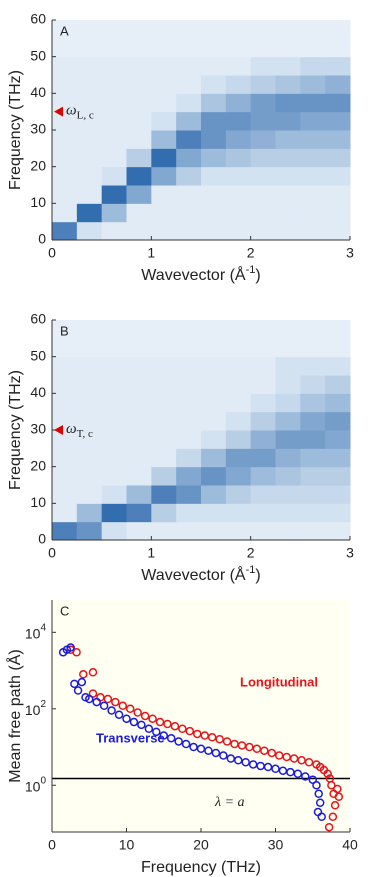 The height and width of the screenshot is (877, 390). Describe the element at coordinates (38, 129) in the screenshot. I see `y-tick-label: 30` at that location.